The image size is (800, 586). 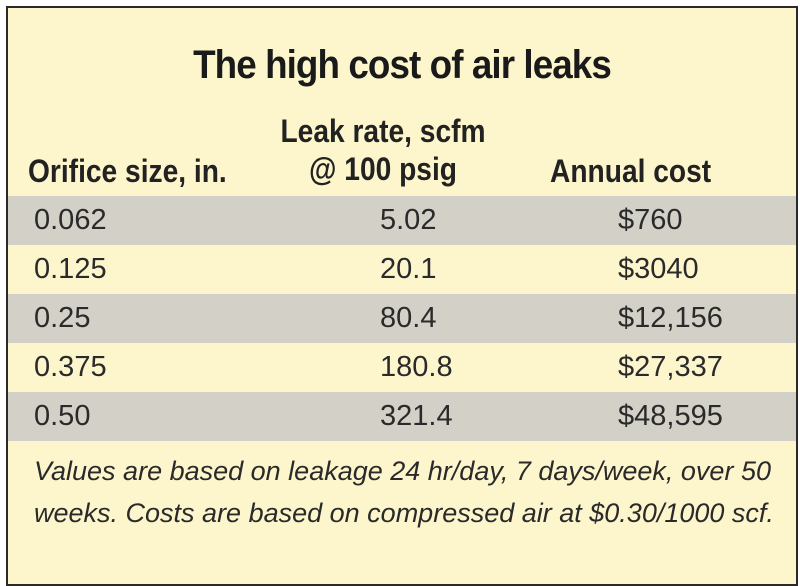 What do you see at coordinates (70, 367) in the screenshot?
I see `cell-orifice: 0.375` at bounding box center [70, 367].